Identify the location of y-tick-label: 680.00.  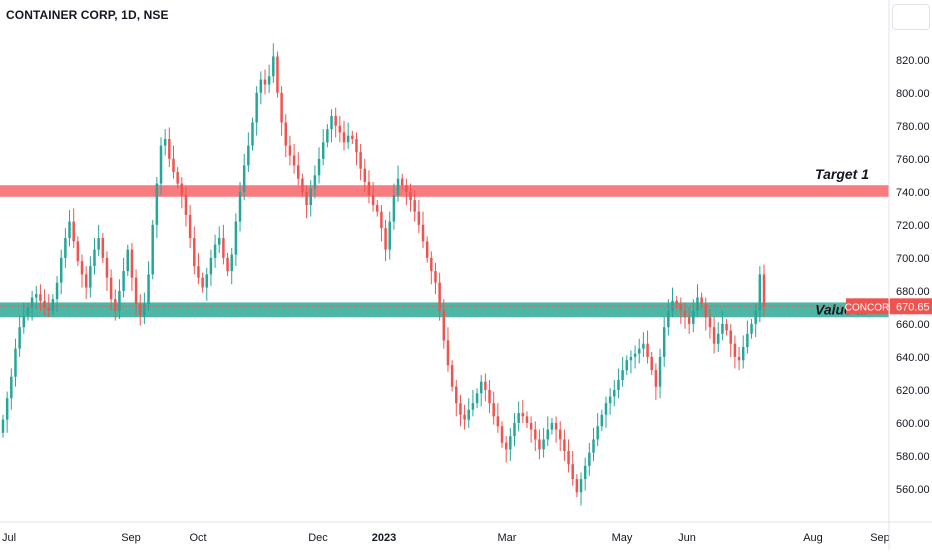
(913, 292).